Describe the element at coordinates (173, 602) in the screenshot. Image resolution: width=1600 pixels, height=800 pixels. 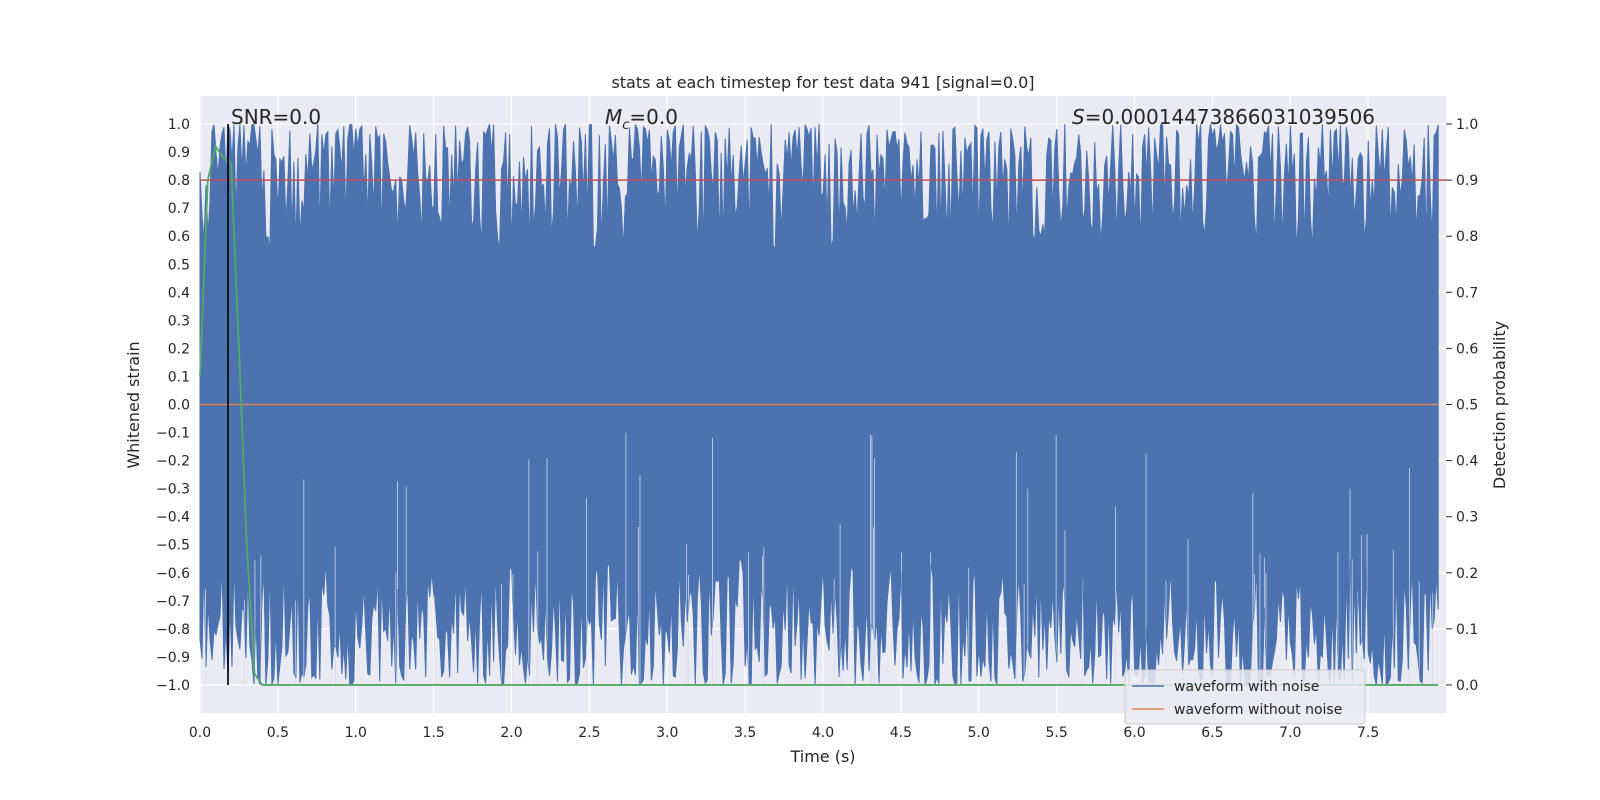
I see `y-tick-label: −0.7` at that location.